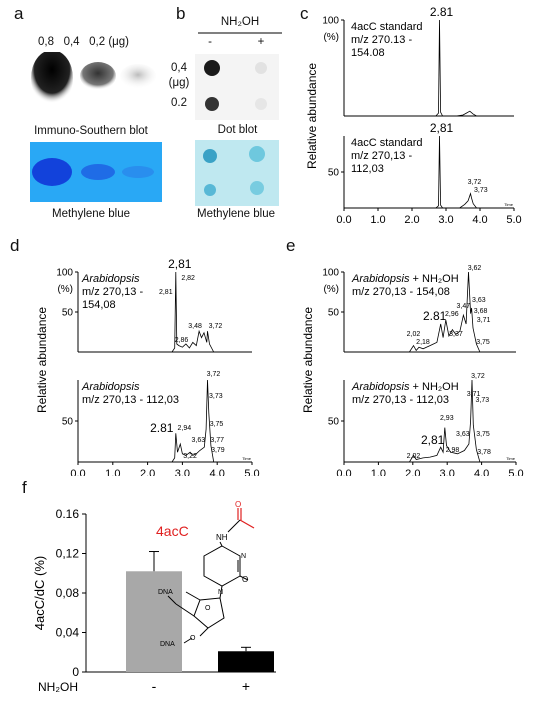  Describe the element at coordinates (24, 487) in the screenshot. I see `panel-letter-f: f` at that location.